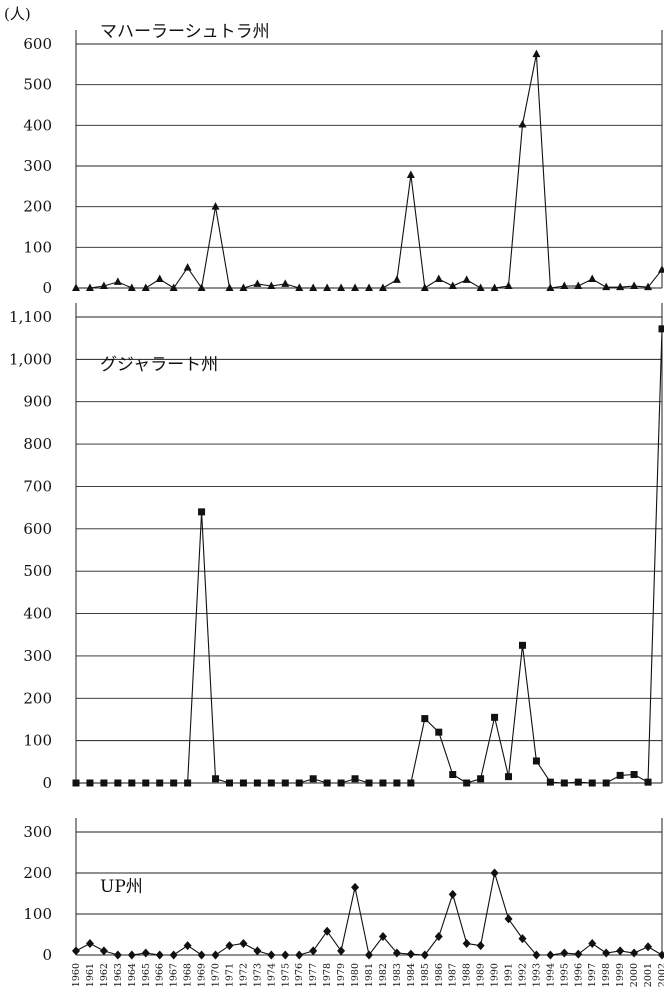  I want to click on panel-title: グジャラート州, so click(159, 365).